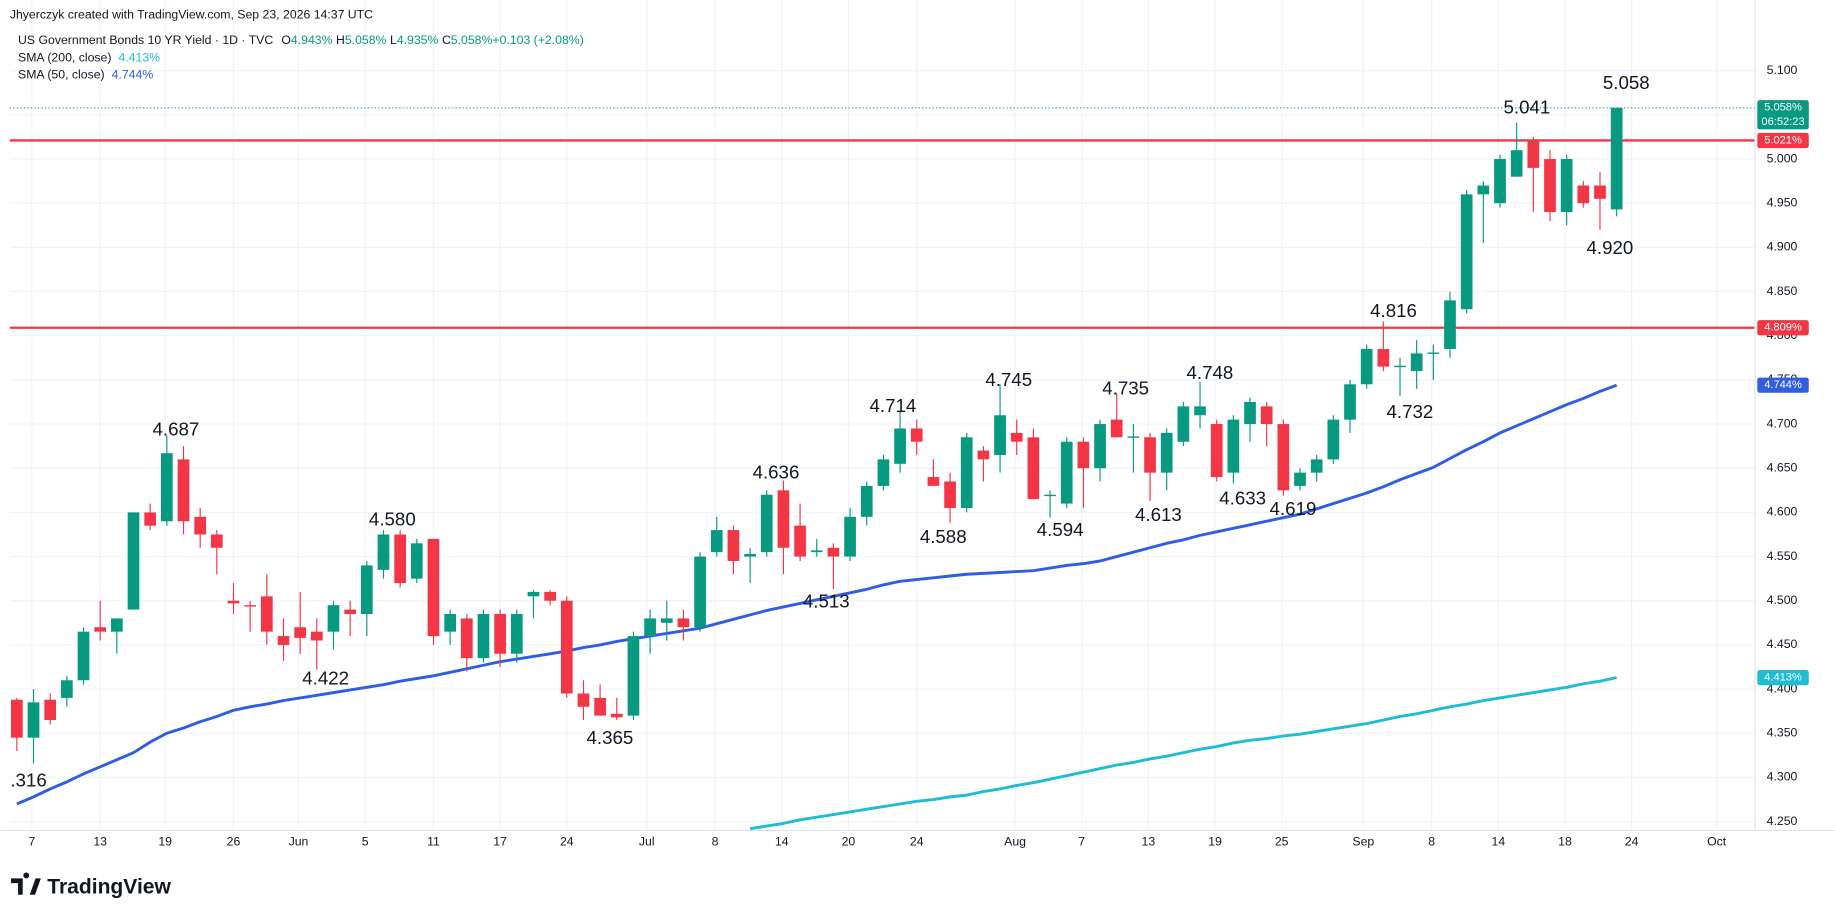 This screenshot has width=1835, height=917. What do you see at coordinates (647, 841) in the screenshot?
I see `x-tick-label: Jul` at bounding box center [647, 841].